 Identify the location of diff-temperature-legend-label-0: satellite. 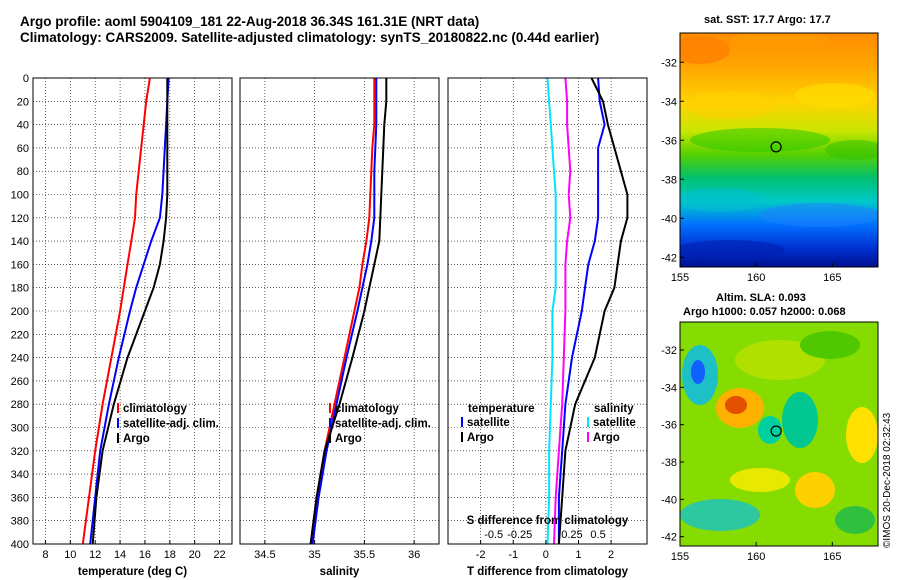
(488, 423).